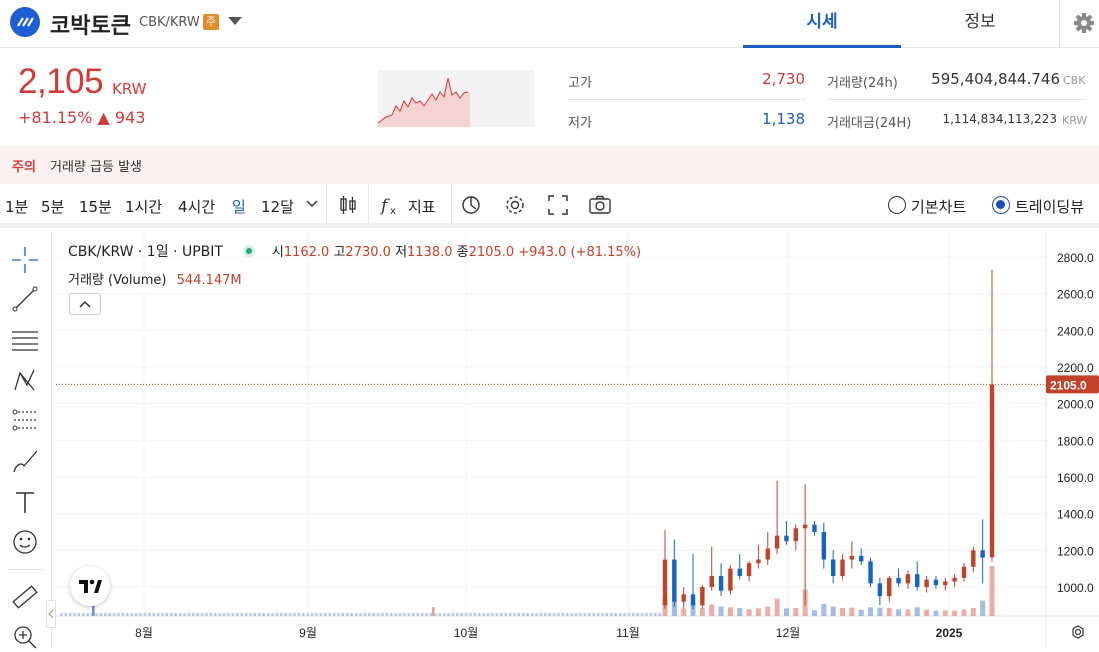  Describe the element at coordinates (949, 633) in the screenshot. I see `x-tick-label: 2025` at that location.